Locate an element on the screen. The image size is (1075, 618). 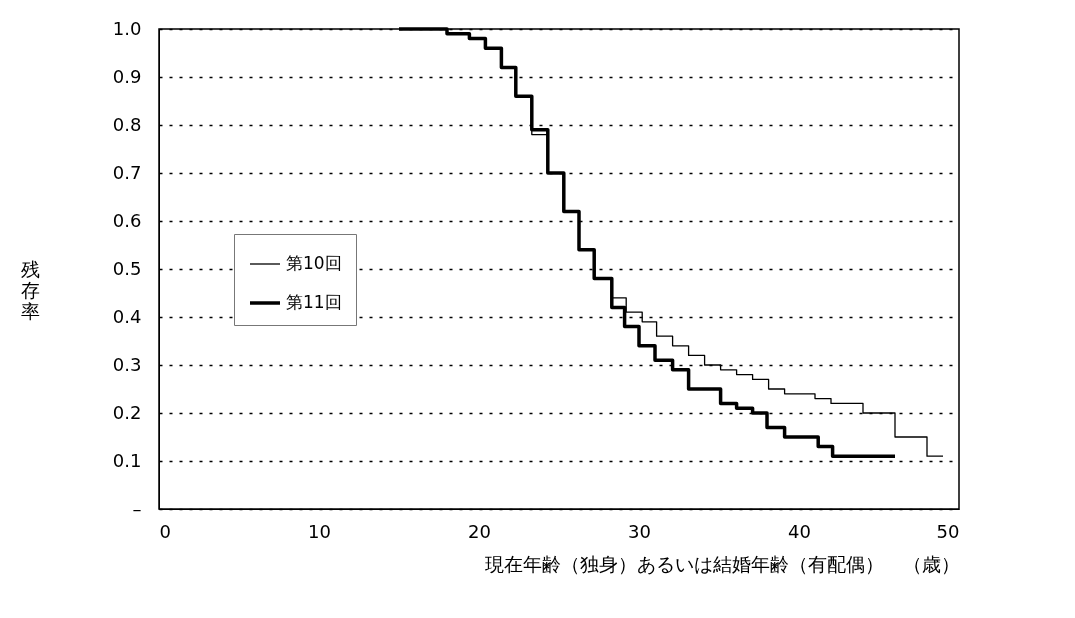
y-tick-label: 0.6 is located at coordinates (127, 220).